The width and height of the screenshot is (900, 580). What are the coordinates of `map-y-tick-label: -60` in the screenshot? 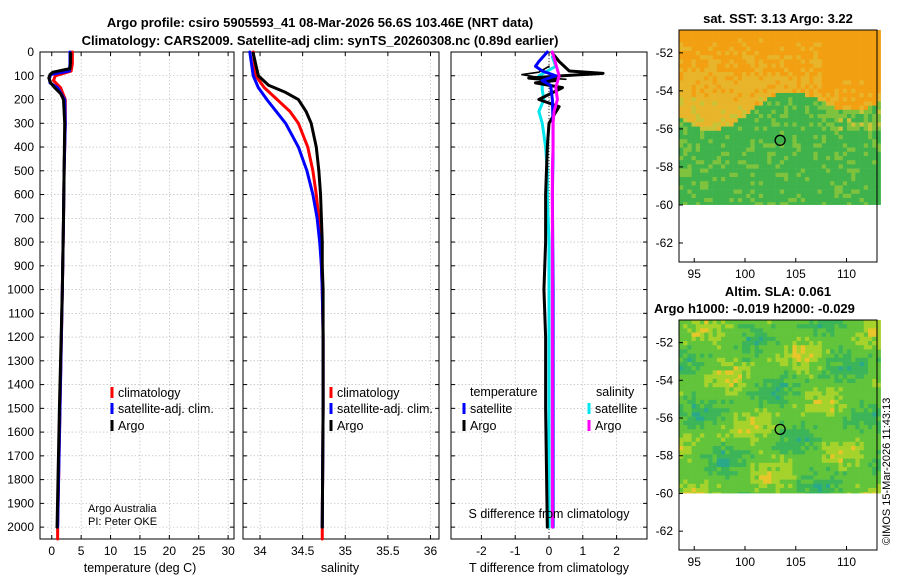 It's located at (665, 205).